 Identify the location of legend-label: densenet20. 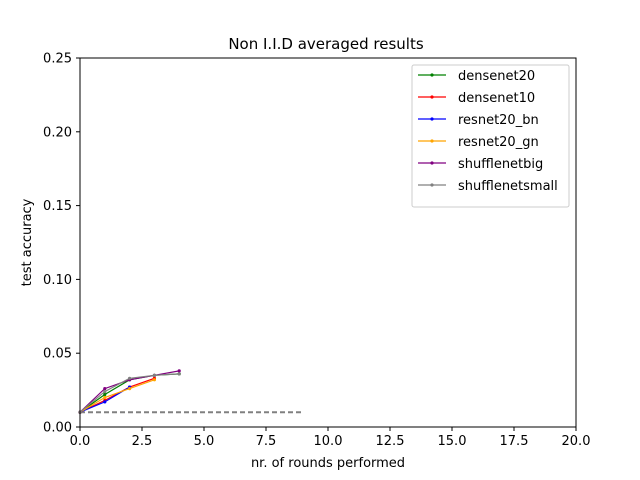
(496, 76).